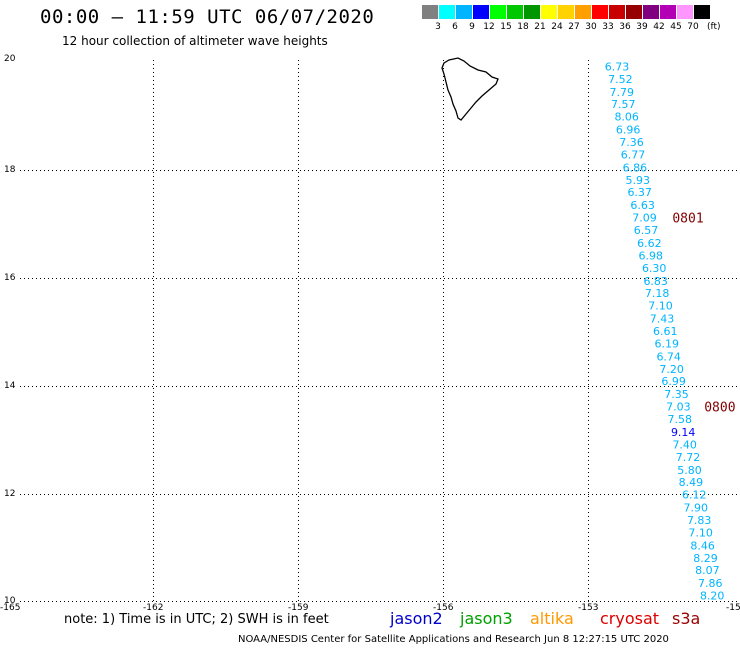 The image size is (740, 650). What do you see at coordinates (638, 180) in the screenshot?
I see `swh-value: 5.93` at bounding box center [638, 180].